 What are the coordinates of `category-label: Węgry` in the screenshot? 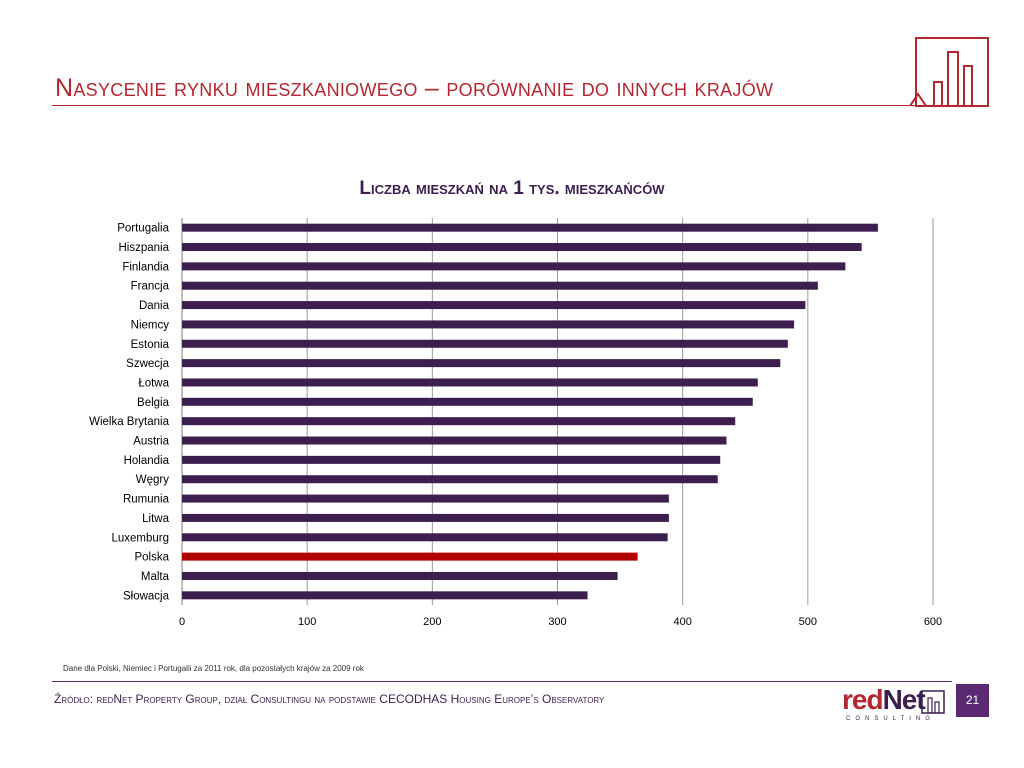 It's located at (152, 480).